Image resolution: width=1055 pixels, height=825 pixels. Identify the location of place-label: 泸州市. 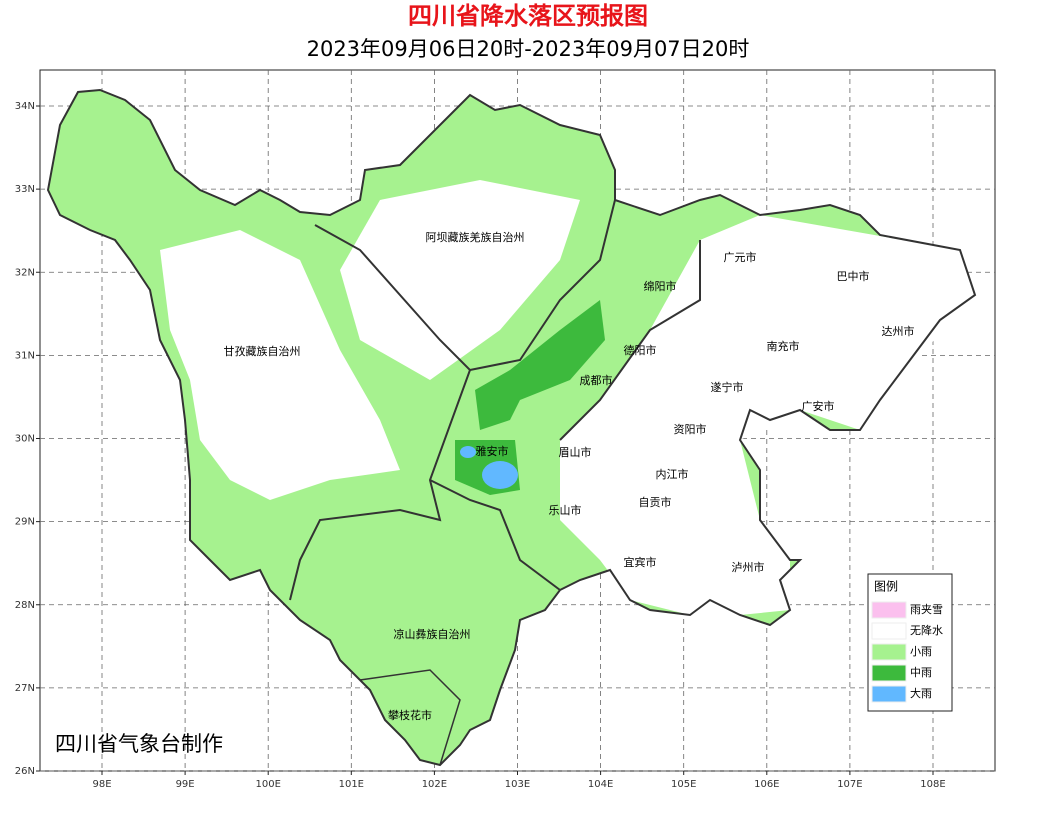
(748, 567).